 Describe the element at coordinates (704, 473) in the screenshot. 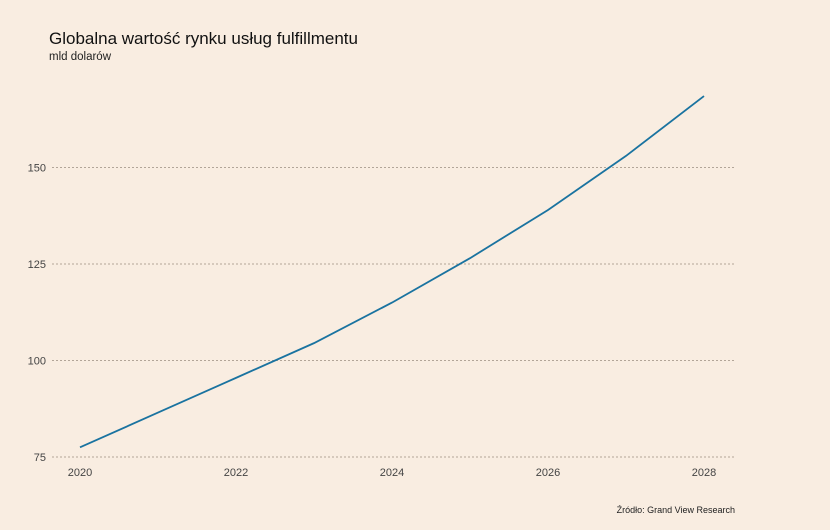

I see `x-tick-label: 2028` at that location.